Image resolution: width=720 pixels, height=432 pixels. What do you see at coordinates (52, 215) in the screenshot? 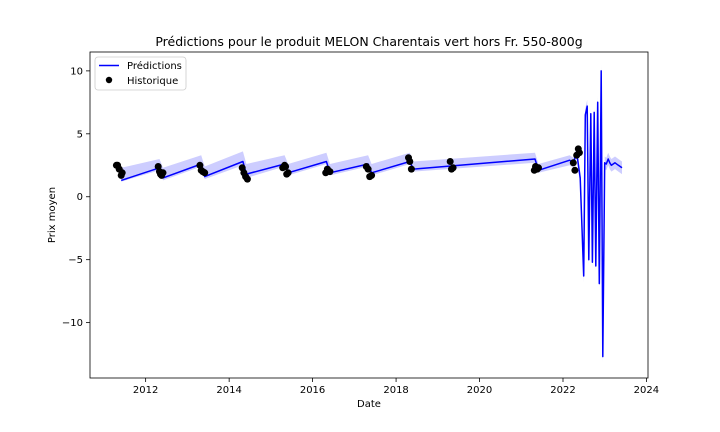
I see `y-axis-label: Prix moyen` at bounding box center [52, 215].